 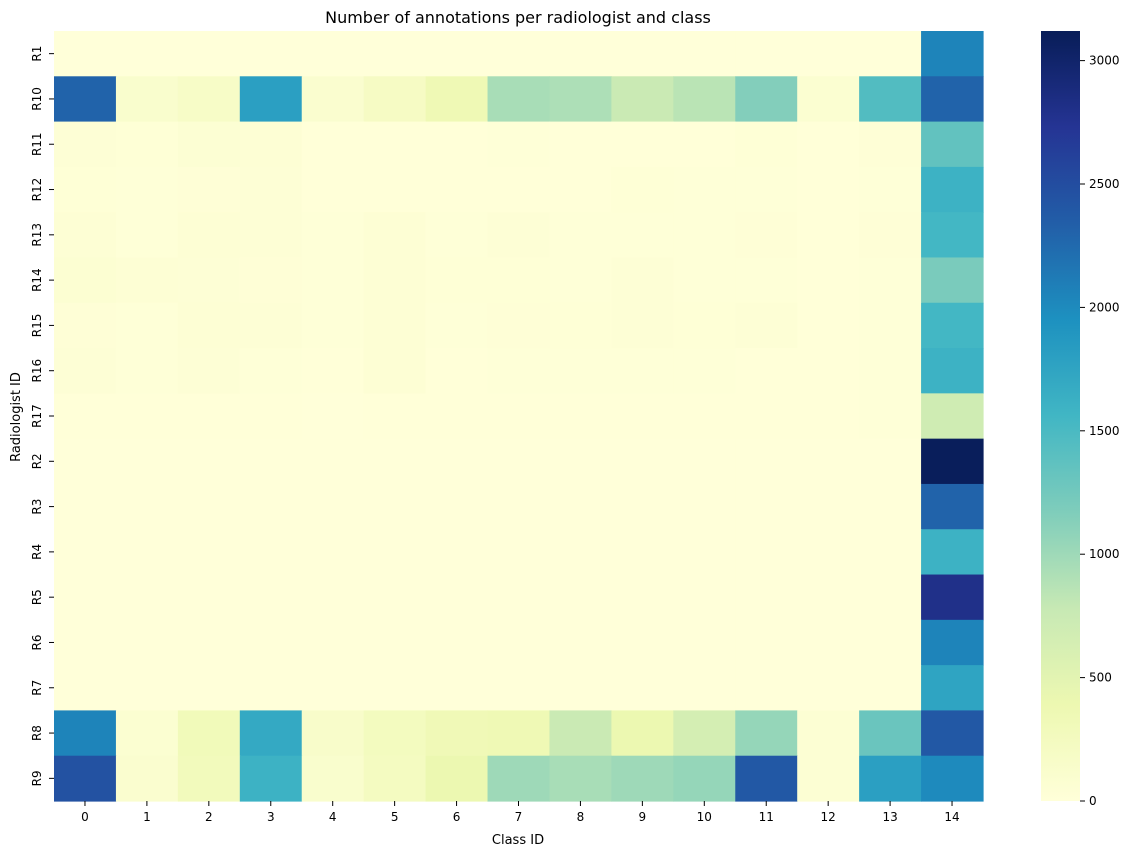 I want to click on y-tick-label: R13, so click(x=37, y=235).